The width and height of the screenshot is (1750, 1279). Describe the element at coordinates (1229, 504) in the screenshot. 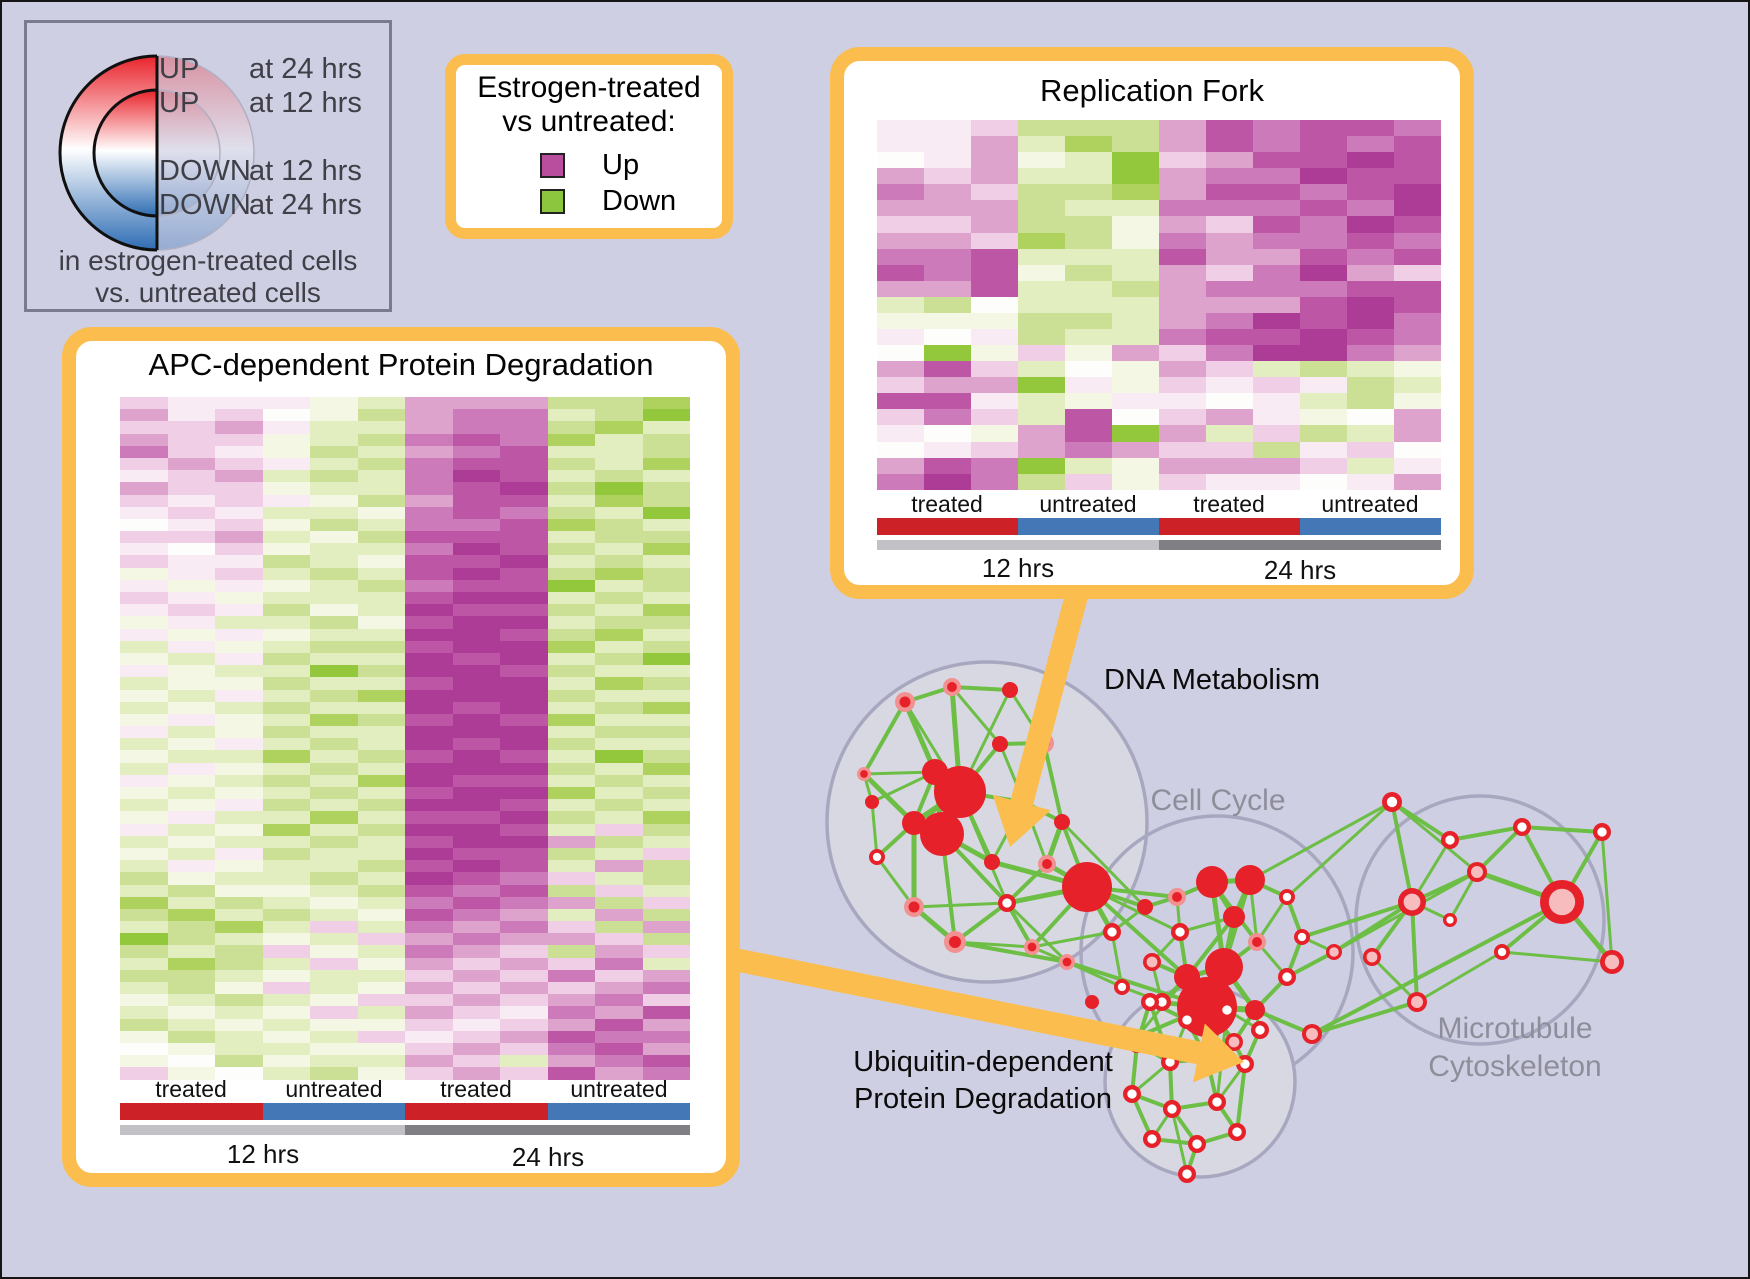

I see `rf-group-label-treated-24: treated` at that location.